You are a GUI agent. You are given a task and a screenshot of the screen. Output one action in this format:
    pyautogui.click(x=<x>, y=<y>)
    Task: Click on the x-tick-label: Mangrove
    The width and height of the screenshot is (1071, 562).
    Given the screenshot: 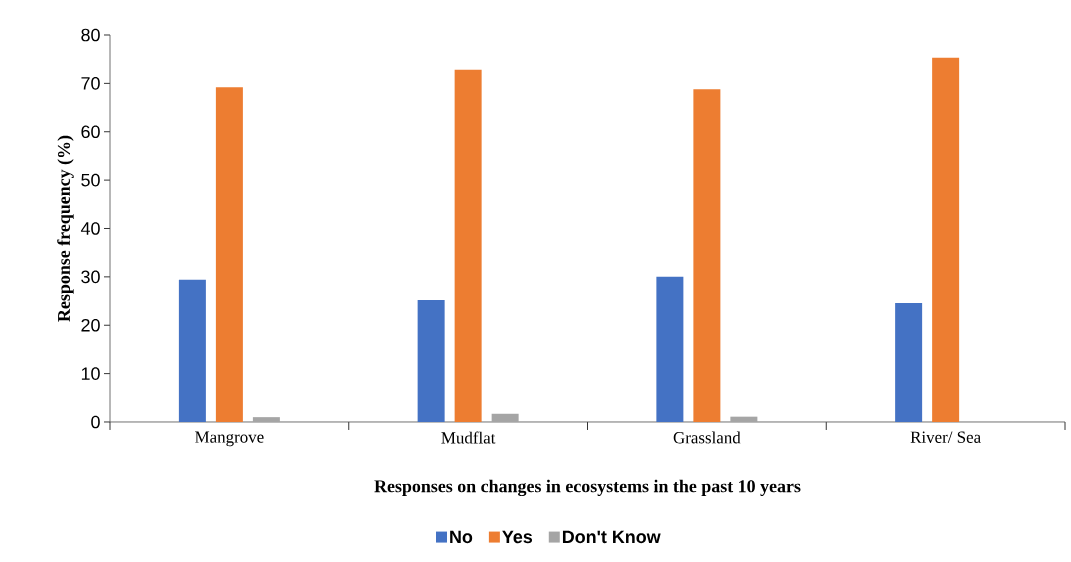 What is the action you would take?
    pyautogui.click(x=229, y=439)
    